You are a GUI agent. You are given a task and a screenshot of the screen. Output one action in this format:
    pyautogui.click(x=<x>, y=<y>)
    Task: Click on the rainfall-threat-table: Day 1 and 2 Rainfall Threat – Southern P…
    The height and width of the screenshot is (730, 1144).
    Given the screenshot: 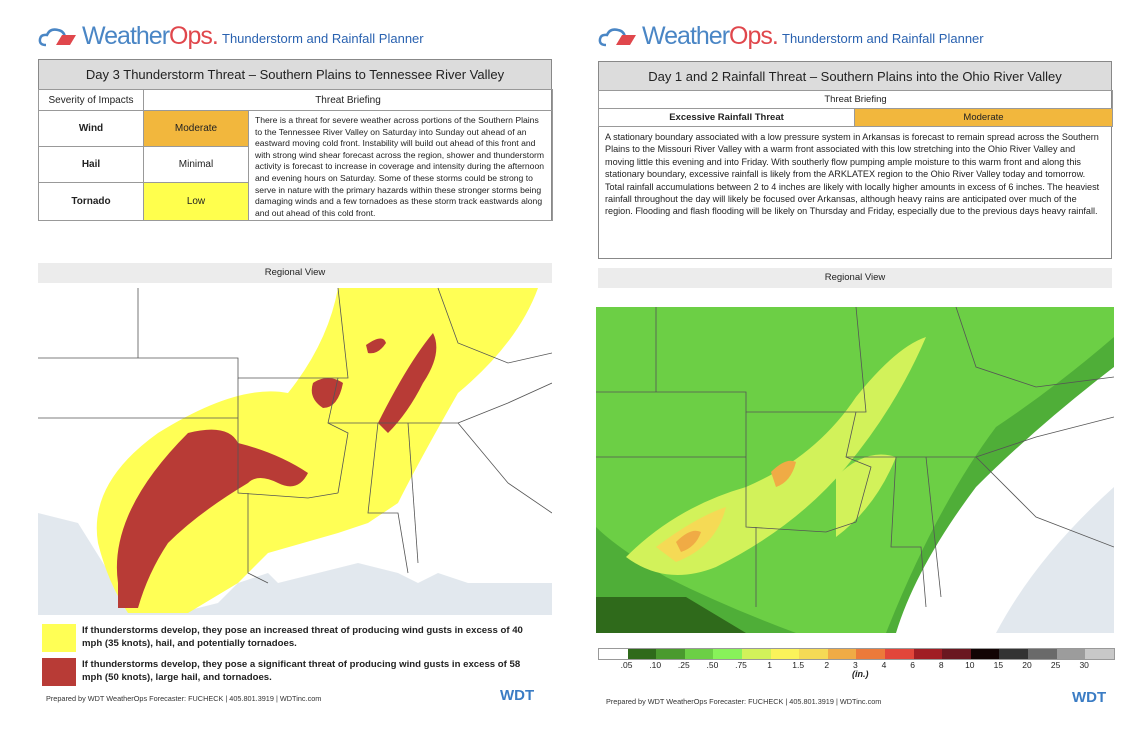 What is the action you would take?
    pyautogui.click(x=855, y=160)
    